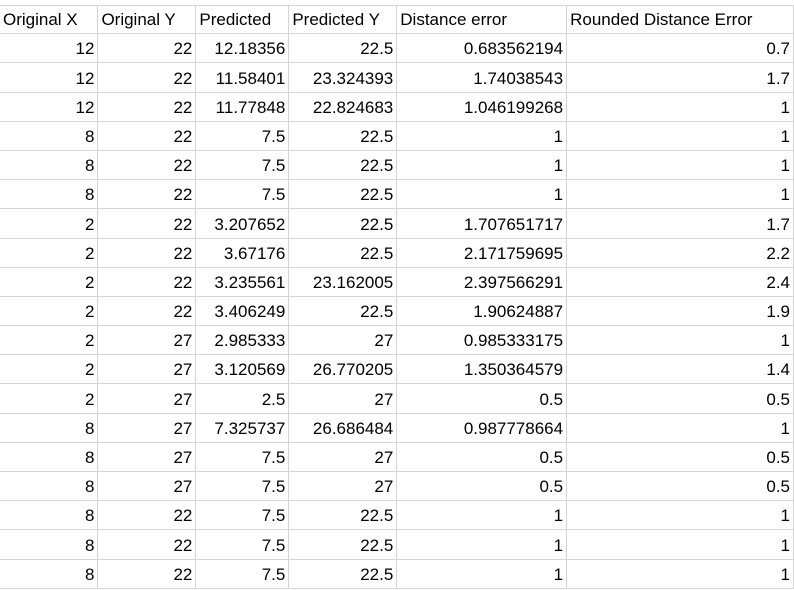 The height and width of the screenshot is (590, 794). I want to click on header-cell-predicted: Predicted, so click(242, 20).